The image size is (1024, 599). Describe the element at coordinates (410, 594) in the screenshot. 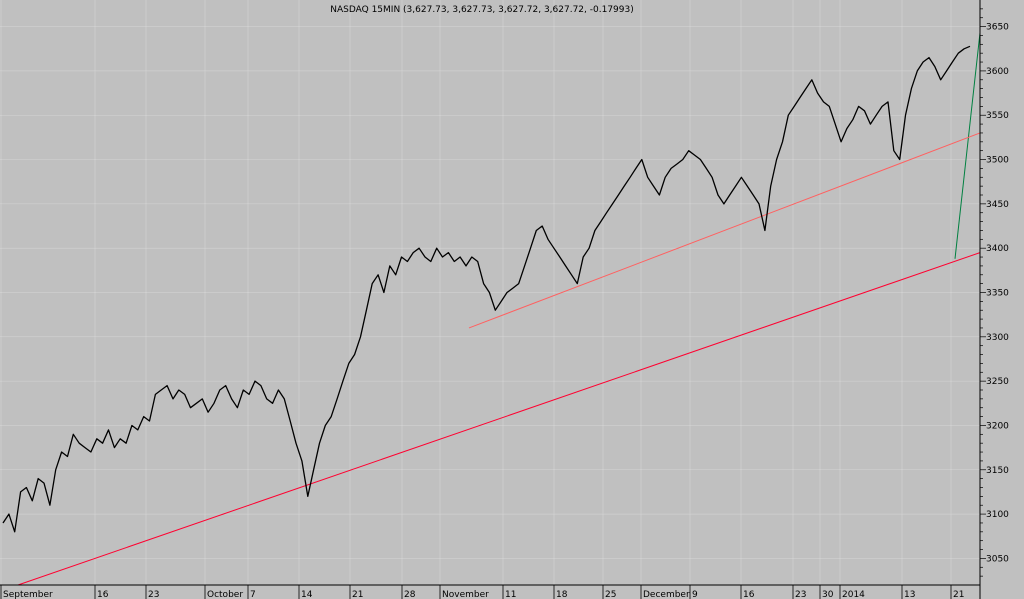

I see `x-tick-label-7: 28` at that location.